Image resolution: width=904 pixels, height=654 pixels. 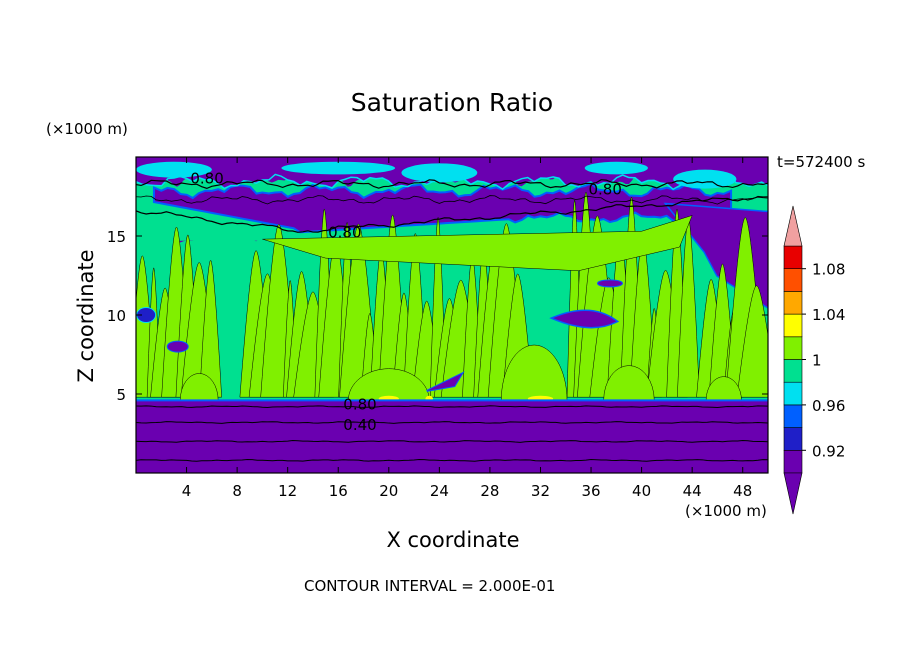 I want to click on x-tick-label: 8, so click(x=237, y=491).